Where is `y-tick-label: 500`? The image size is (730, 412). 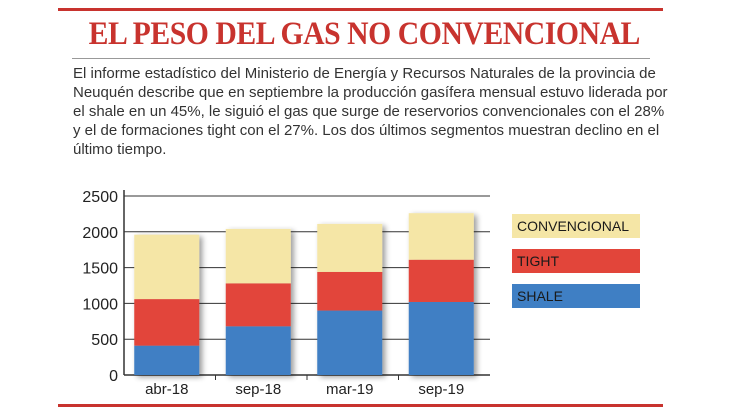
y-tick-label: 500 is located at coordinates (104, 340).